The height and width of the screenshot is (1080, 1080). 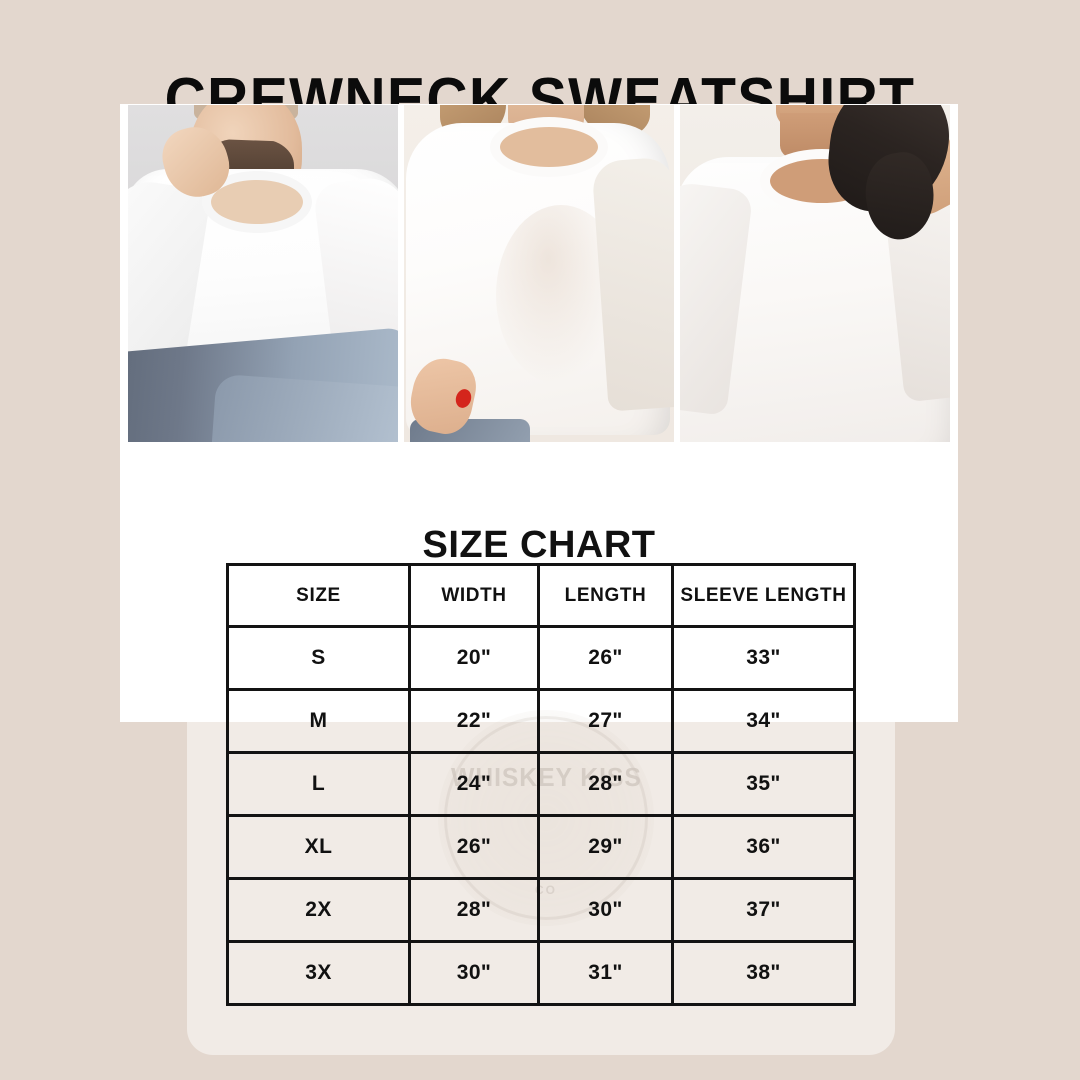 I want to click on cell-sleeve: 34", so click(x=763, y=721).